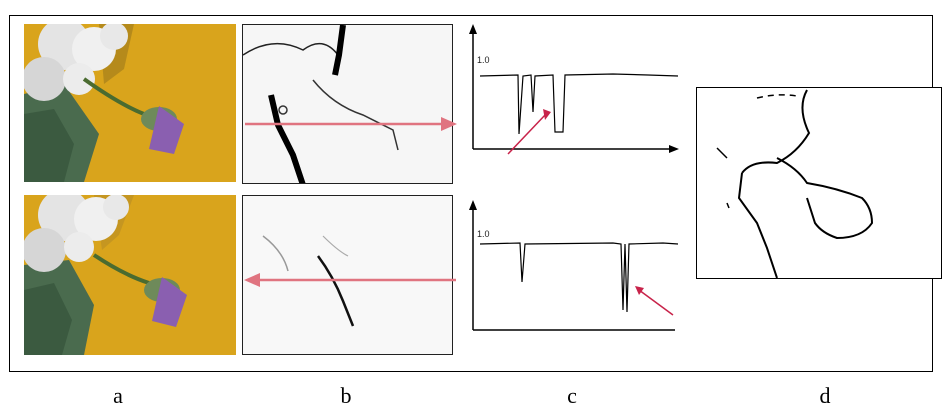 The width and height of the screenshot is (950, 413). I want to click on y-tick-bottom: 1.0, so click(483, 234).